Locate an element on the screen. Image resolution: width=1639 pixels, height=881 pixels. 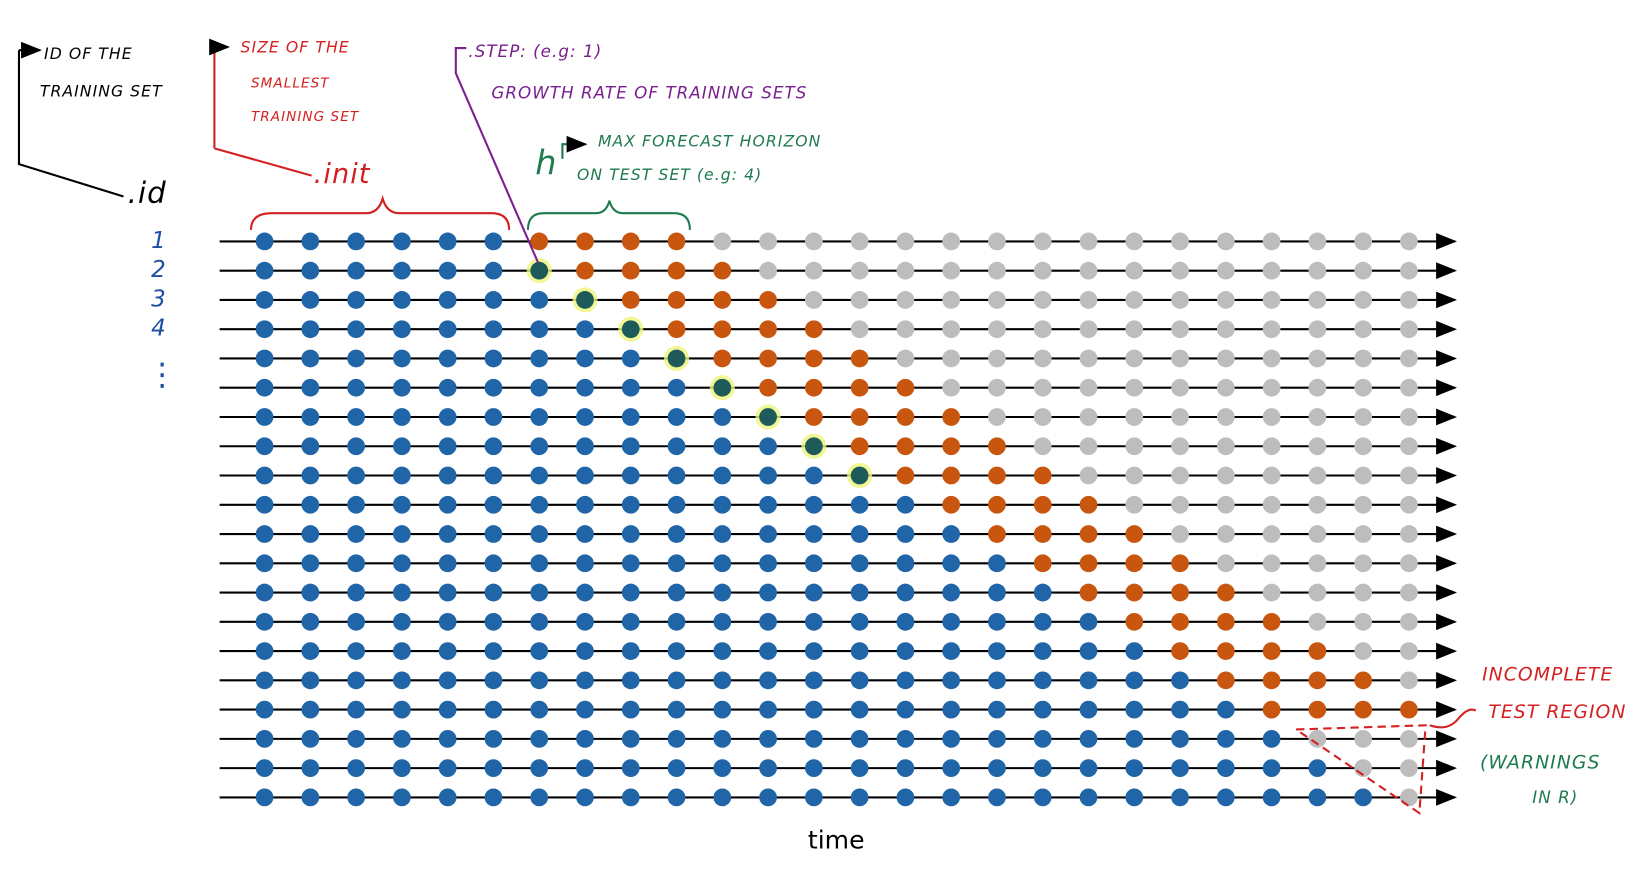
row-id: 2 is located at coordinates (159, 270).